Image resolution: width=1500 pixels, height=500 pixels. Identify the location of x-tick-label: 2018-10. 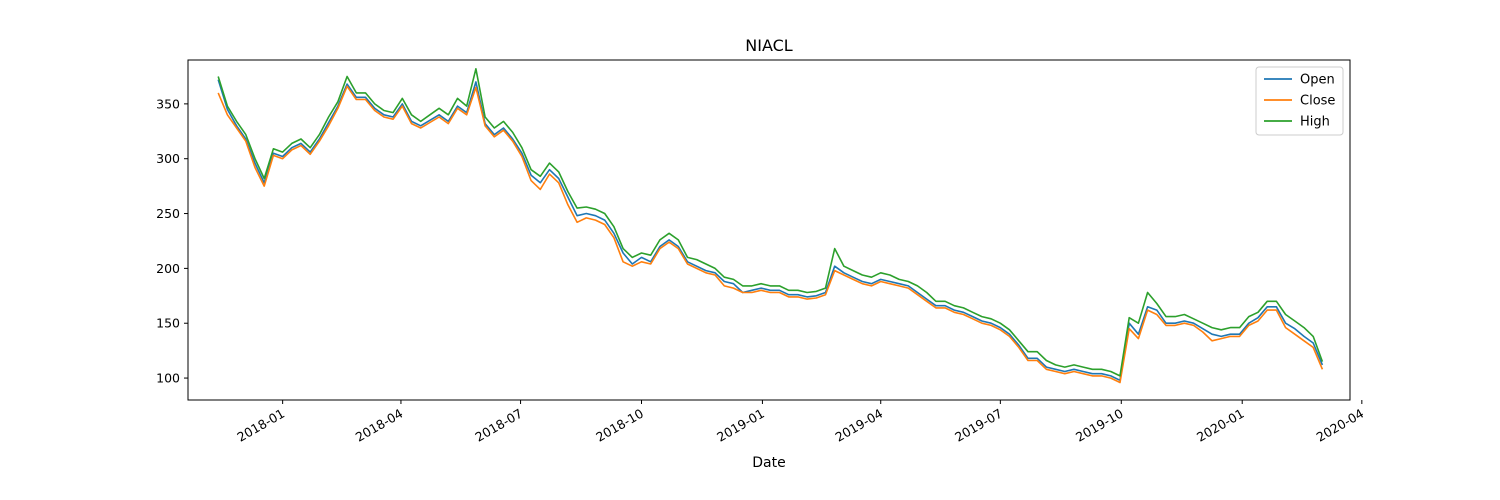
(619, 425).